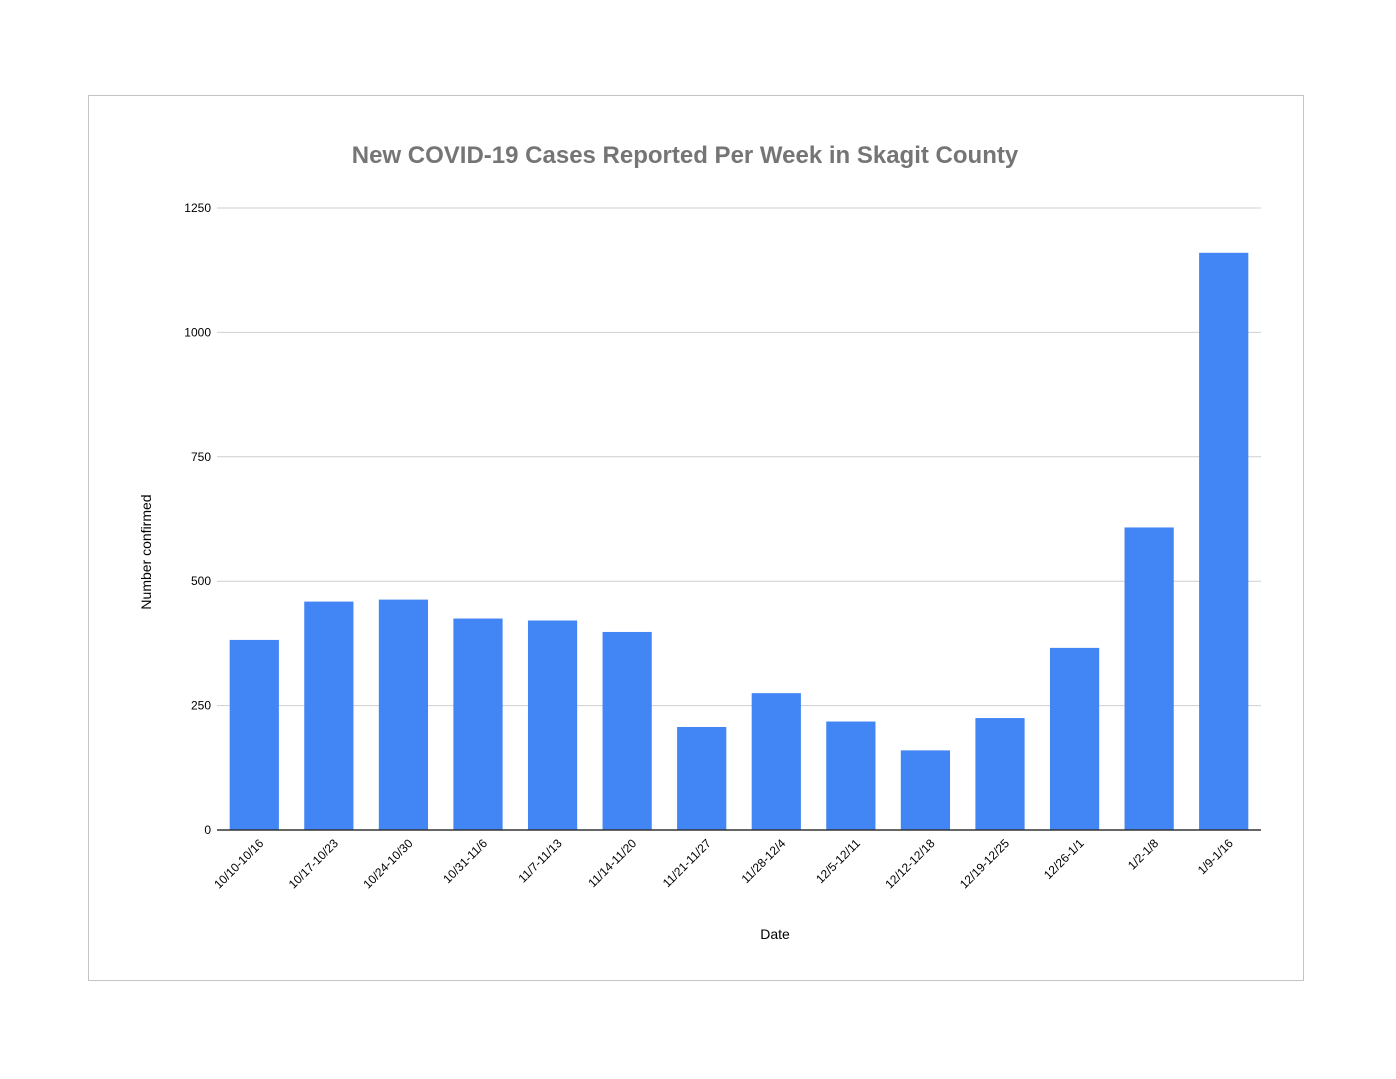 This screenshot has height=1079, width=1396. I want to click on x-tick-label: 11/21-11/27, so click(687, 863).